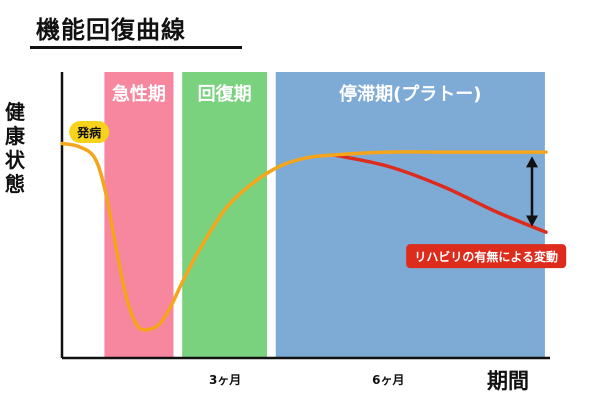 Image resolution: width=600 pixels, height=400 pixels. What do you see at coordinates (225, 94) in the screenshot?
I see `phase-label-2: 回復期` at bounding box center [225, 94].